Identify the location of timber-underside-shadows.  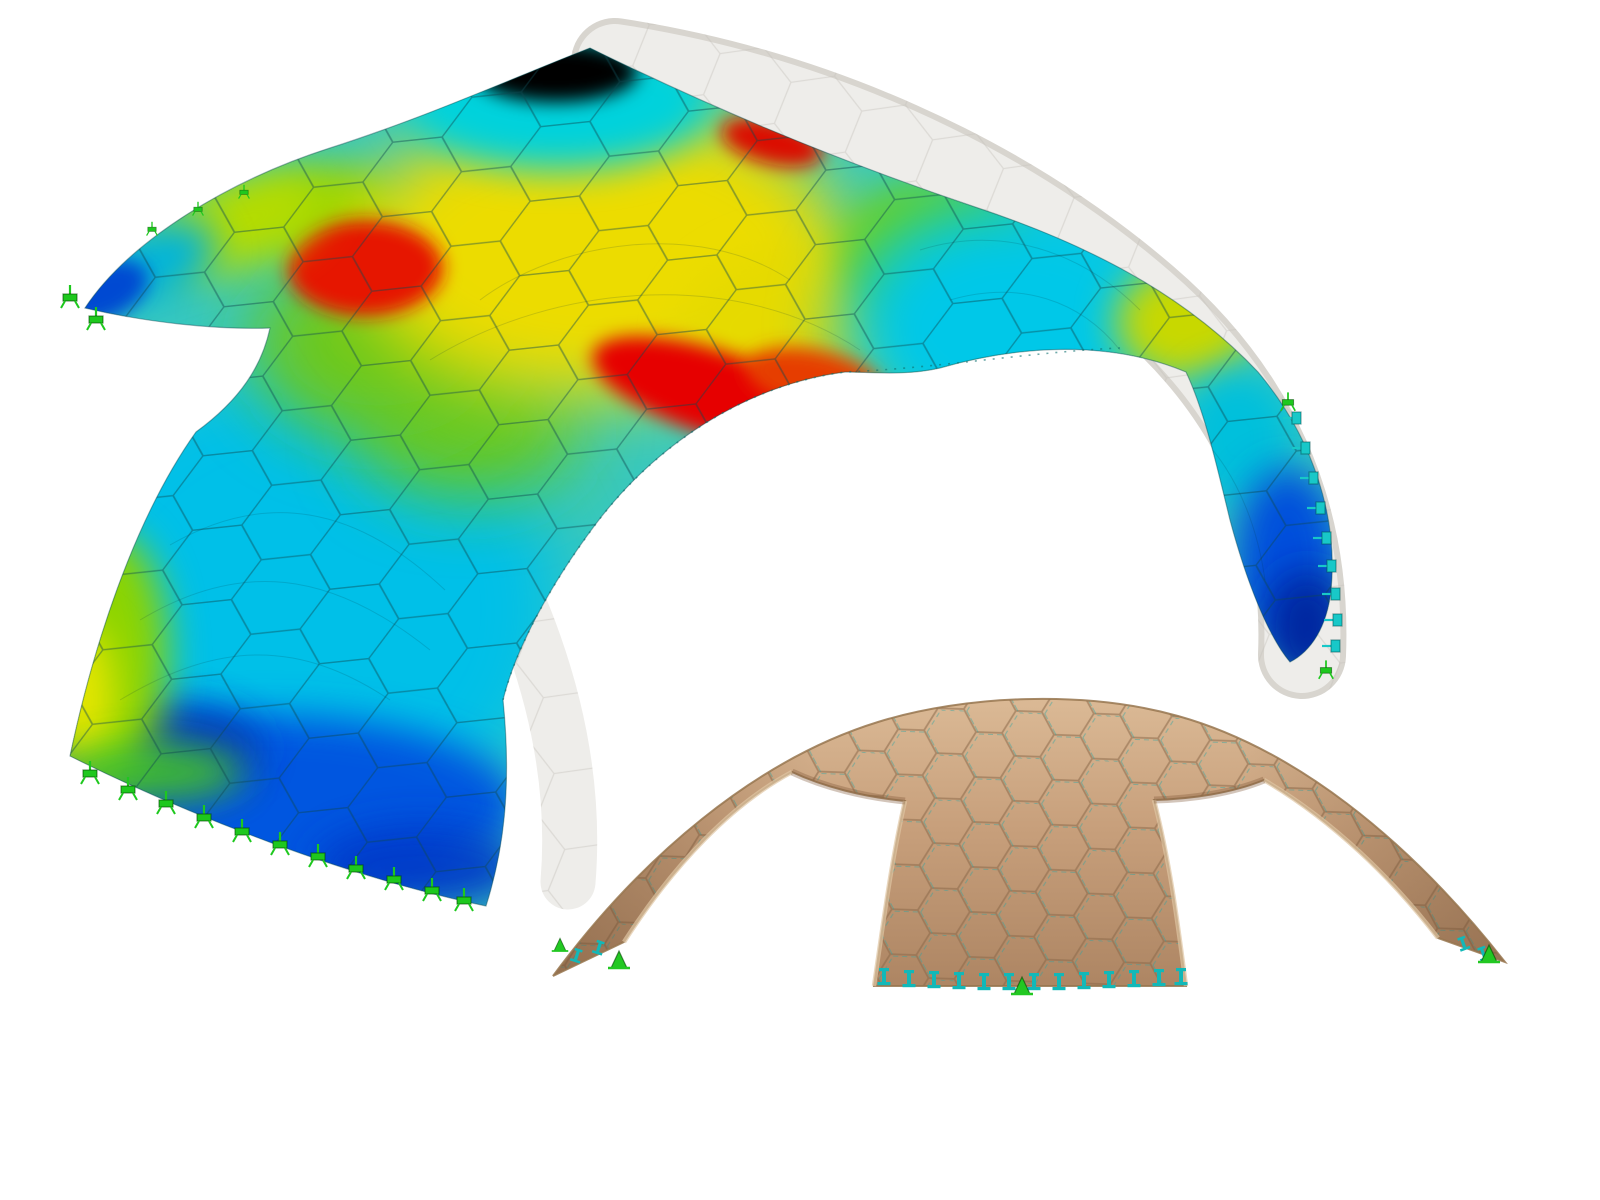
(1028, 786).